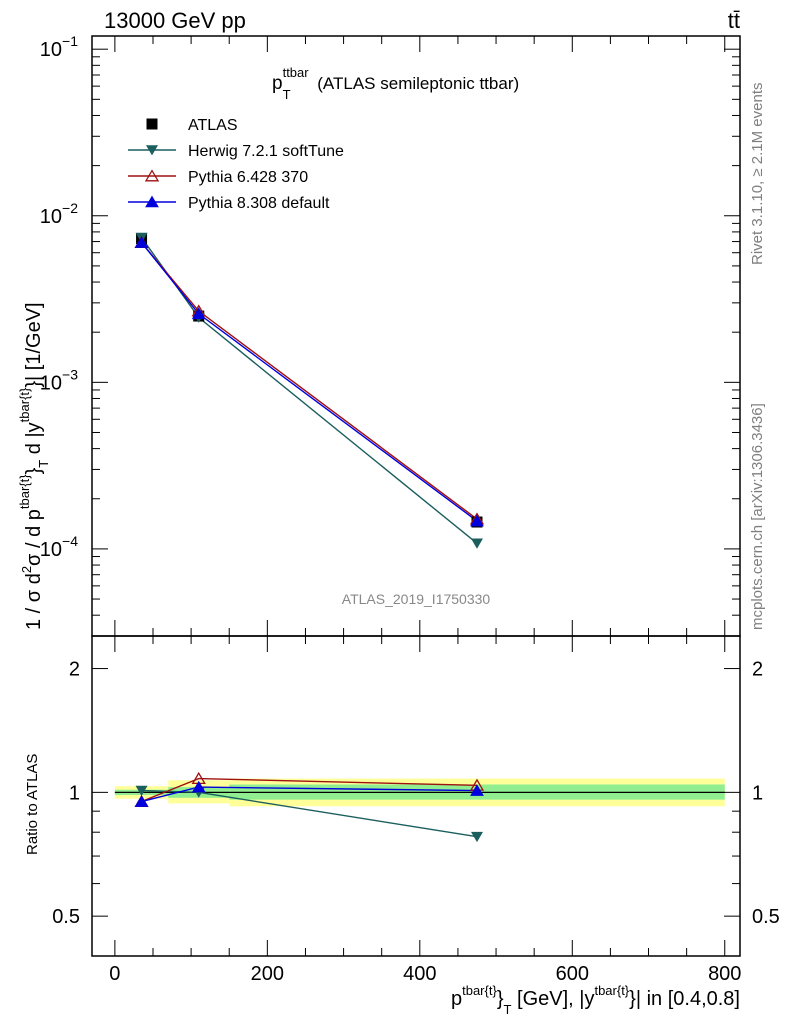 This screenshot has width=786, height=1024. Describe the element at coordinates (34, 344) in the screenshot. I see `ylabel-part-8: }| [1/GeV]` at that location.